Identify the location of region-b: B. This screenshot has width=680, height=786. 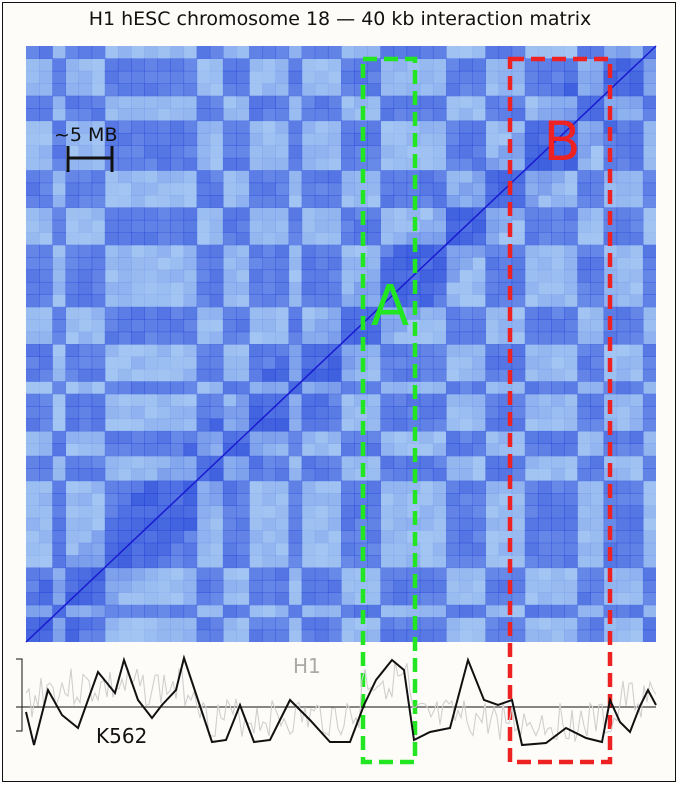
(560, 410).